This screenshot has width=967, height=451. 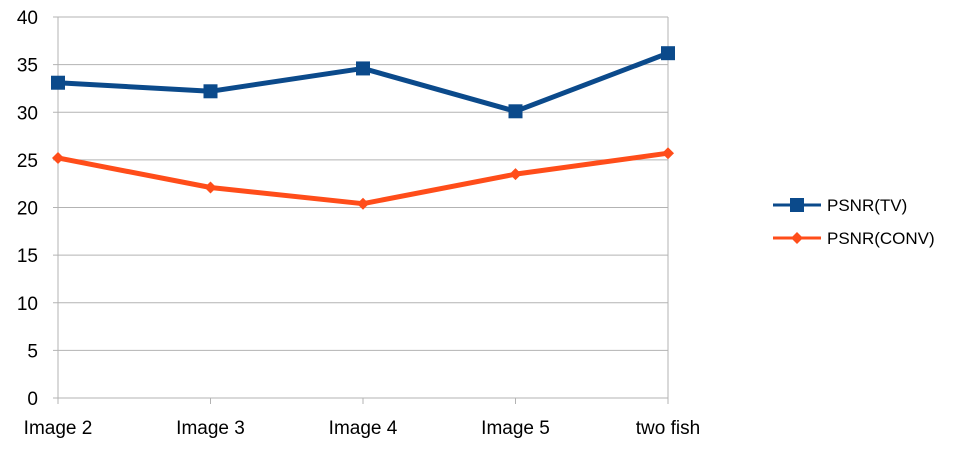 I want to click on x-tick-label: Image 2, so click(x=58, y=428).